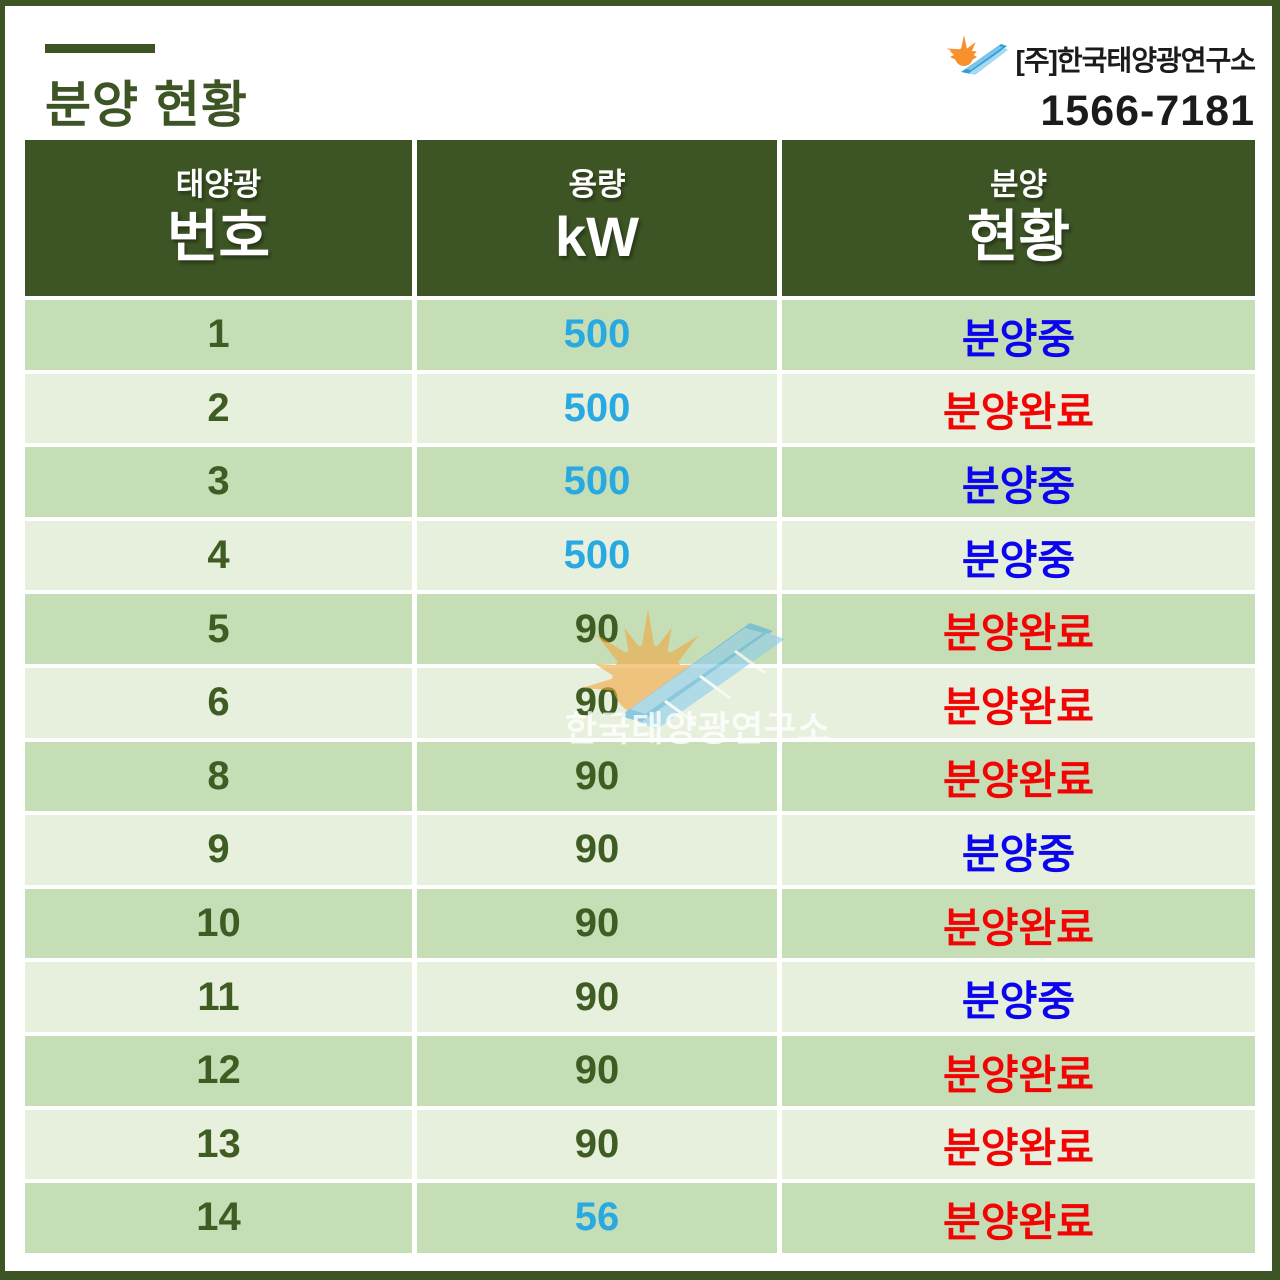 Image resolution: width=1280 pixels, height=1280 pixels. Describe the element at coordinates (218, 850) in the screenshot. I see `cell-solar-number: 9` at that location.